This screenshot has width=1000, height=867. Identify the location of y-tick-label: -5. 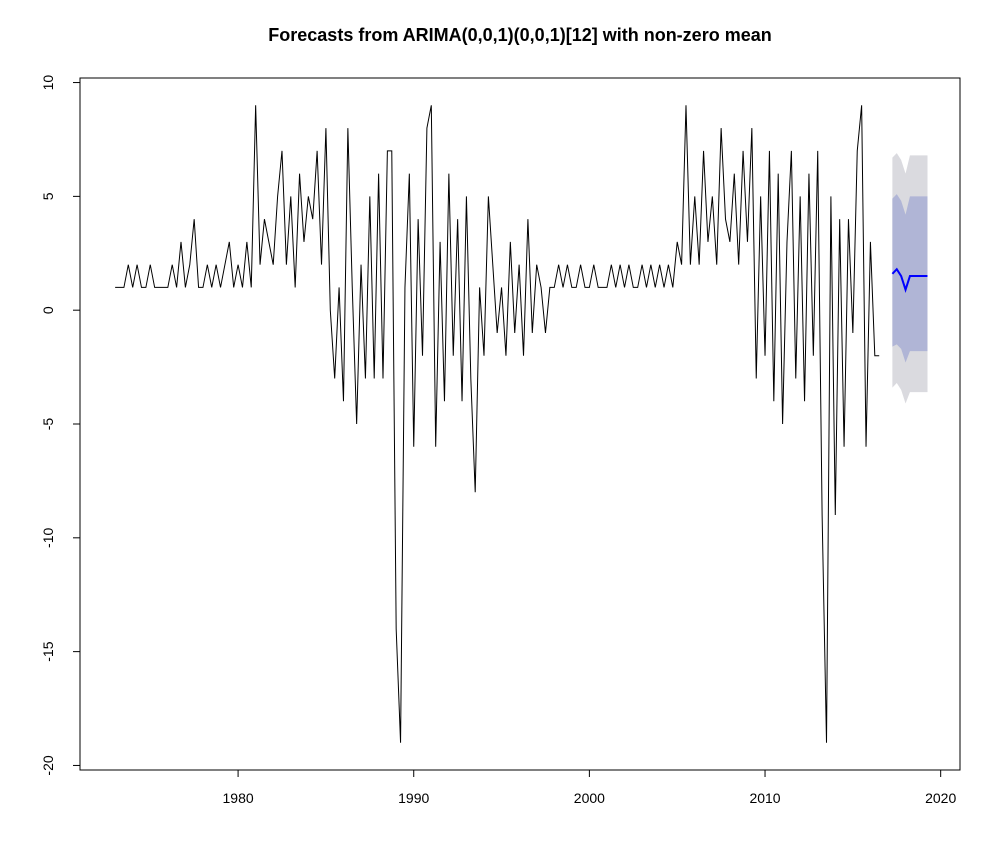
(48, 424).